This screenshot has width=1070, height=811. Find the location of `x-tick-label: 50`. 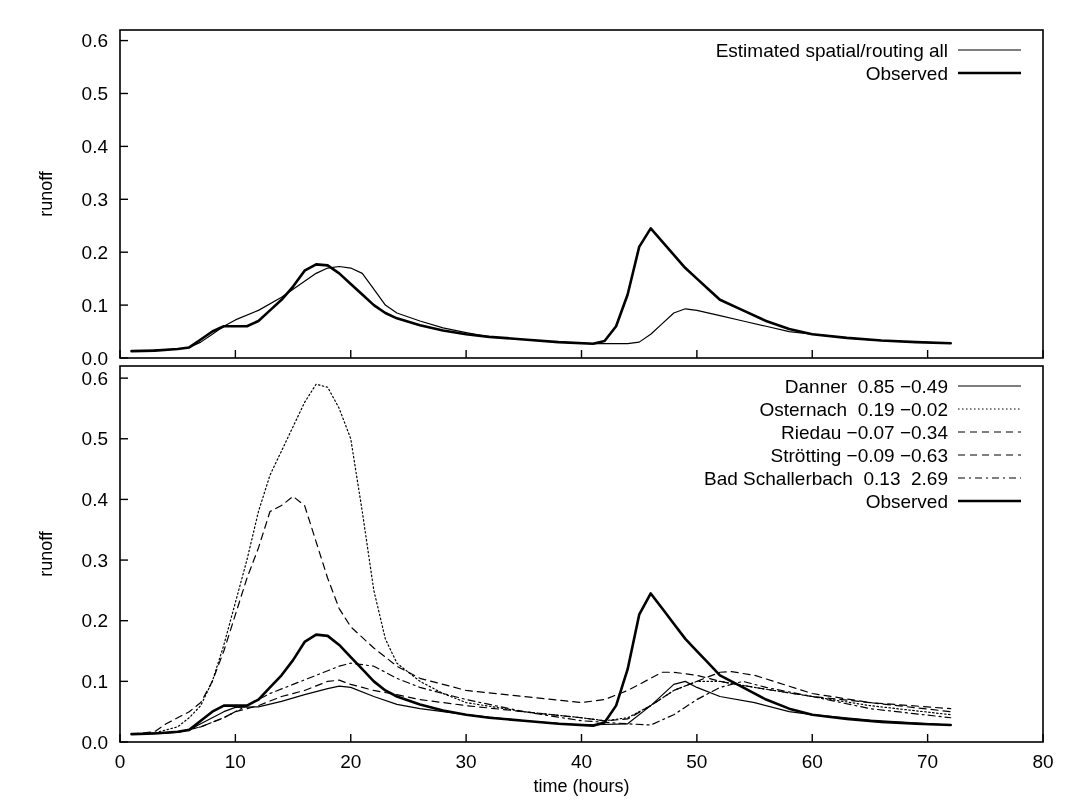

x-tick-label: 50 is located at coordinates (697, 761).